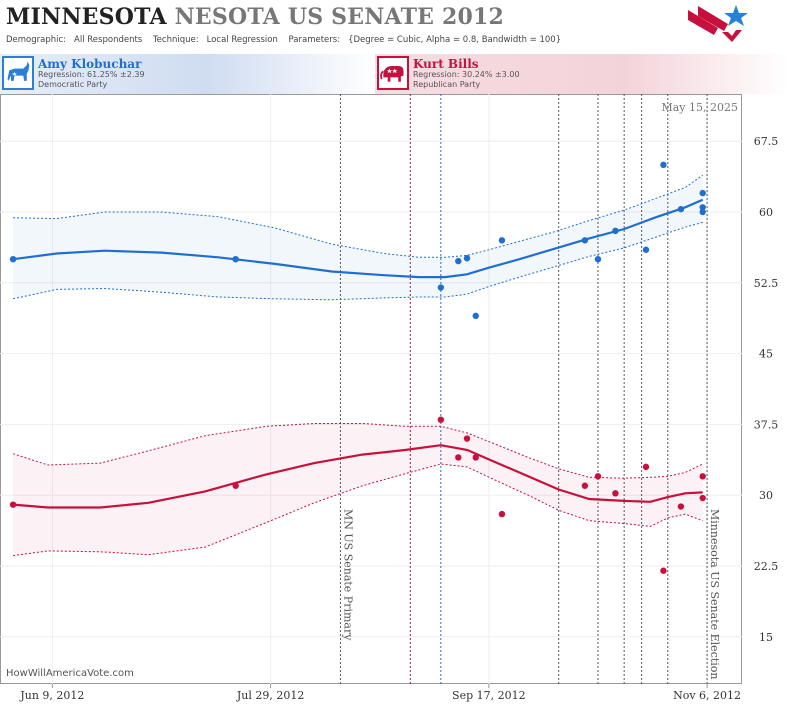 This screenshot has height=704, width=789. What do you see at coordinates (393, 73) in the screenshot?
I see `elephant-icon` at bounding box center [393, 73].